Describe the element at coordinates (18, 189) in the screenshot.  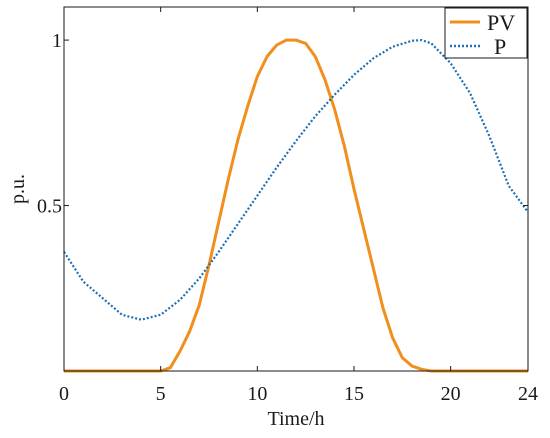
I see `y-axis-title: p.u.` at that location.